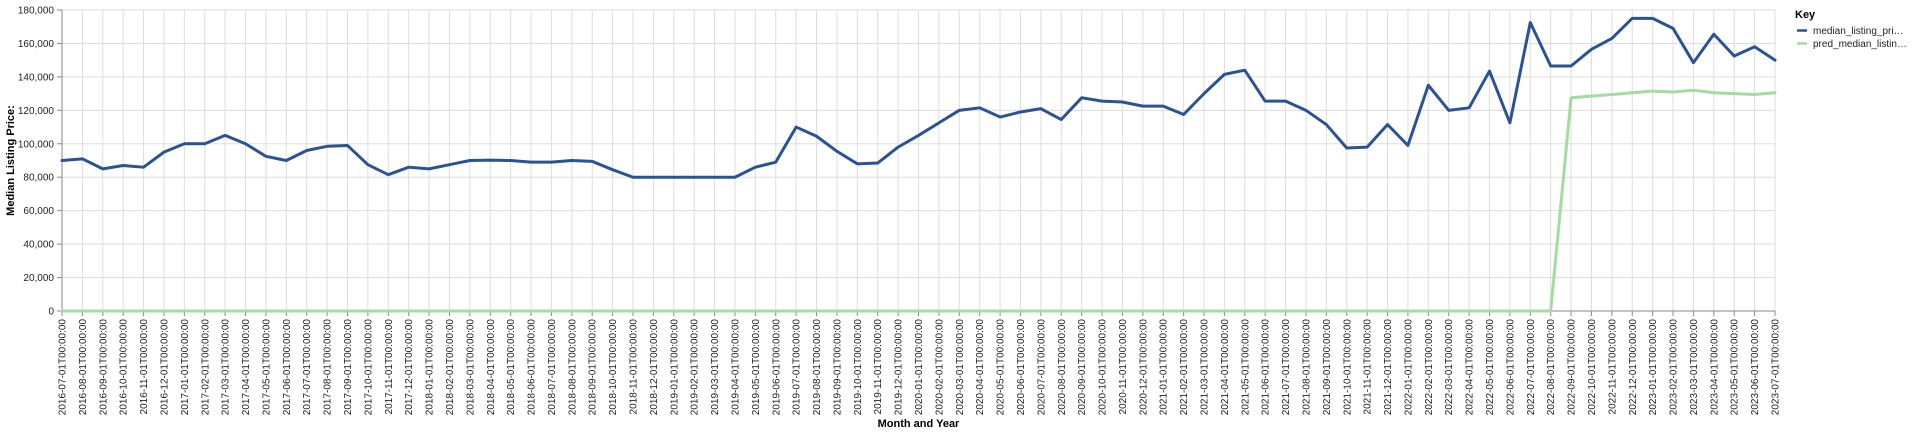 The image size is (1920, 434). Describe the element at coordinates (1551, 367) in the screenshot. I see `x-tick-label: 2022-08-01T00:00:00` at that location.